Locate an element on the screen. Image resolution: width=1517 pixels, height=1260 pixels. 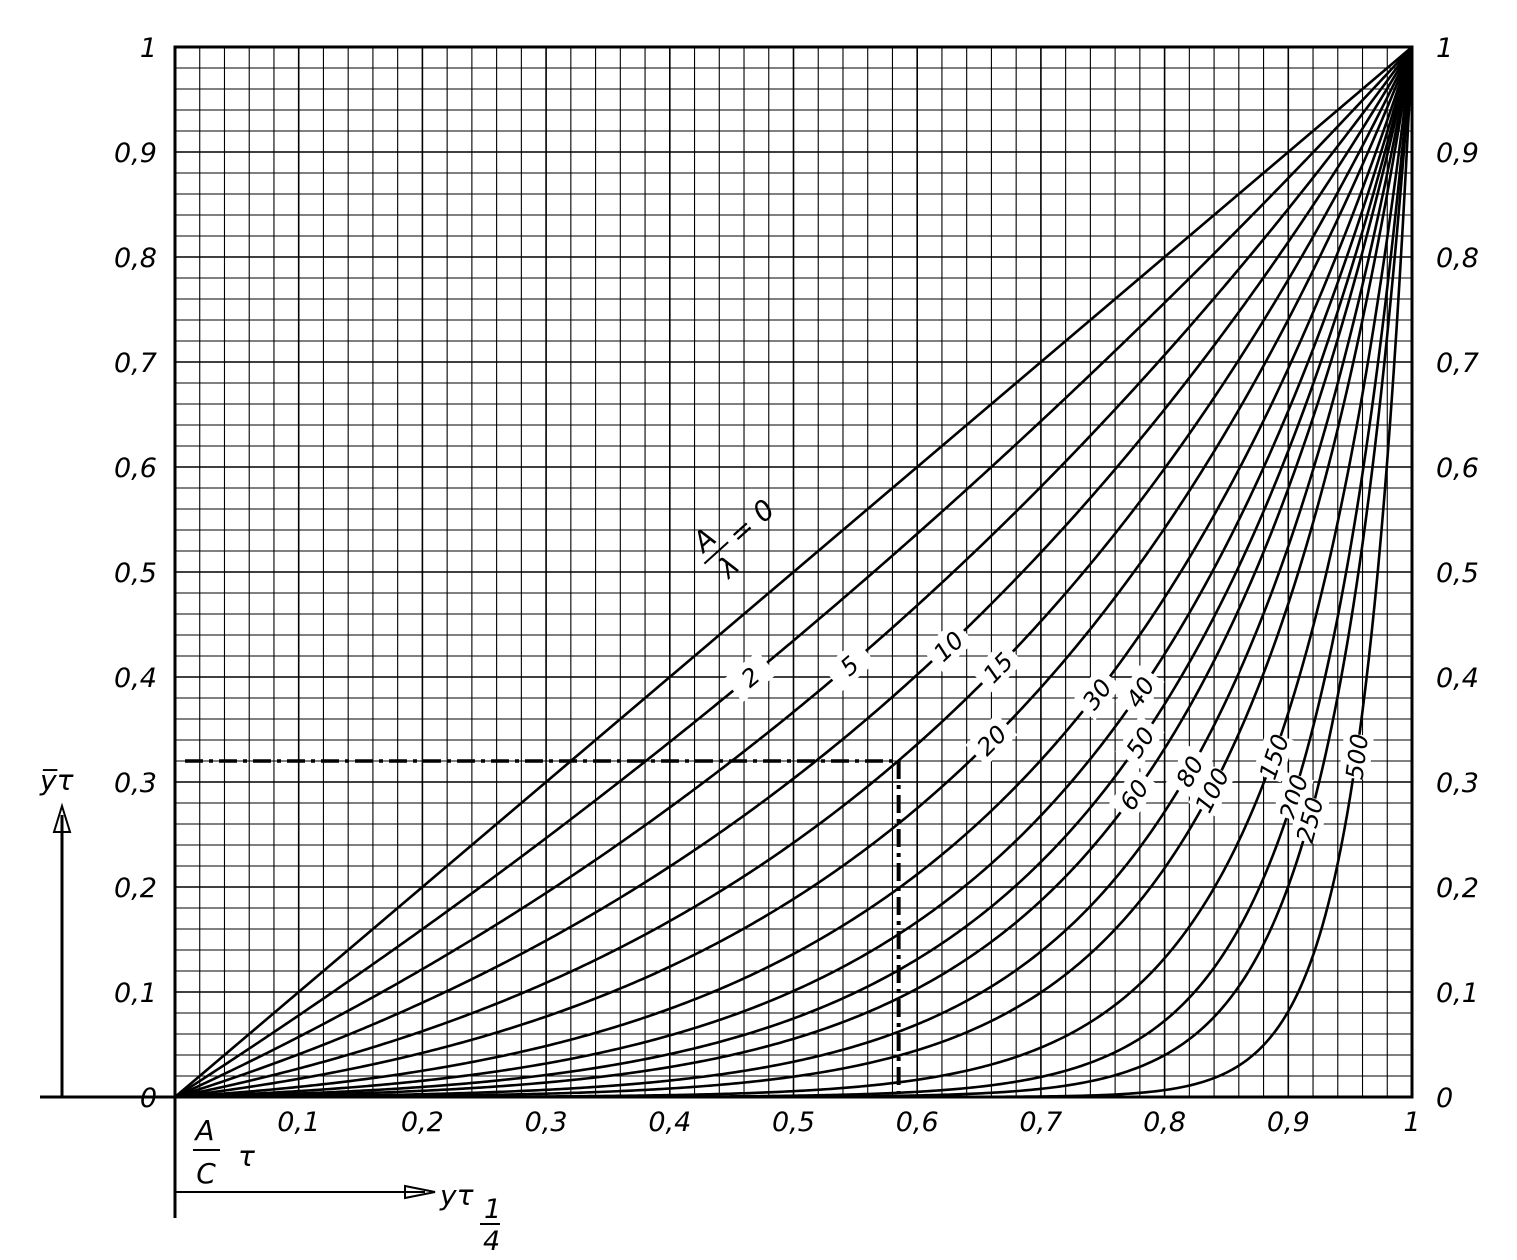
x-tick: 0,1 is located at coordinates (298, 1122).